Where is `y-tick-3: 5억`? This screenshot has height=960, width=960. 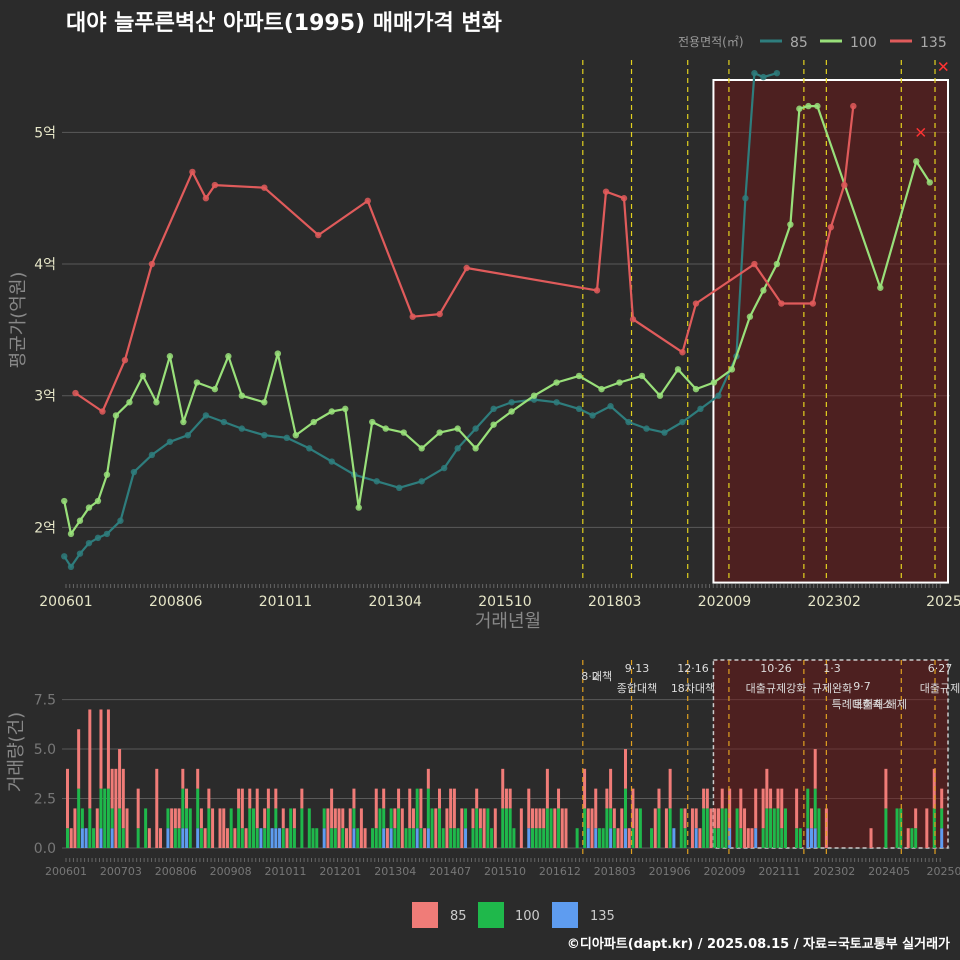
y-tick-3: 5억 is located at coordinates (45, 133).